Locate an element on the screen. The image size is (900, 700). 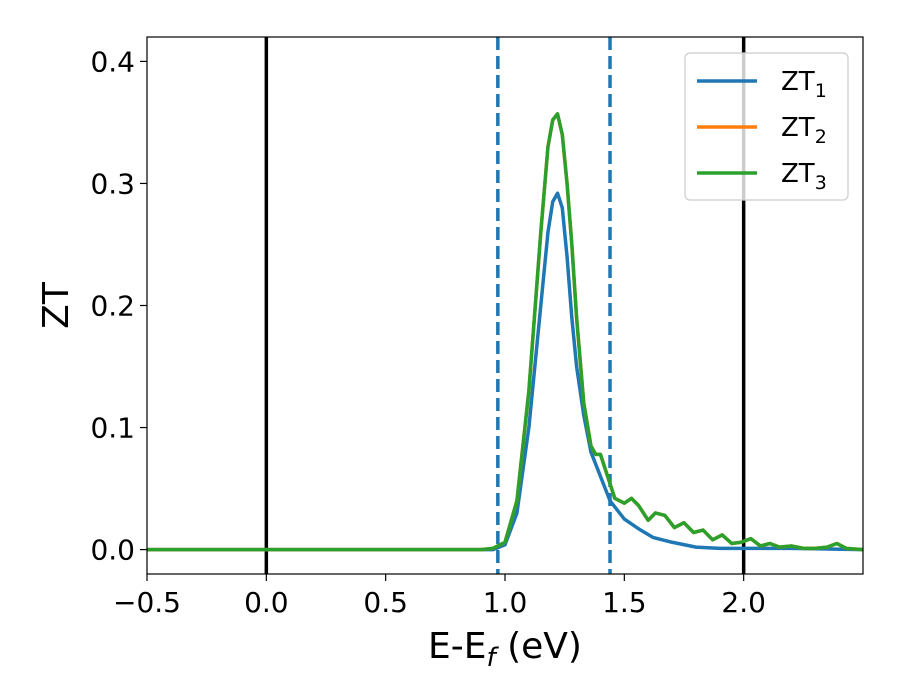
x-tick-label: 1.5 is located at coordinates (624, 602).